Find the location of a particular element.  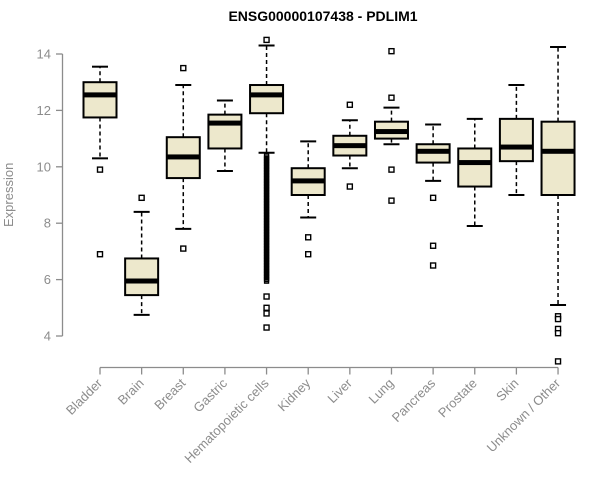

box-lung is located at coordinates (391, 125).